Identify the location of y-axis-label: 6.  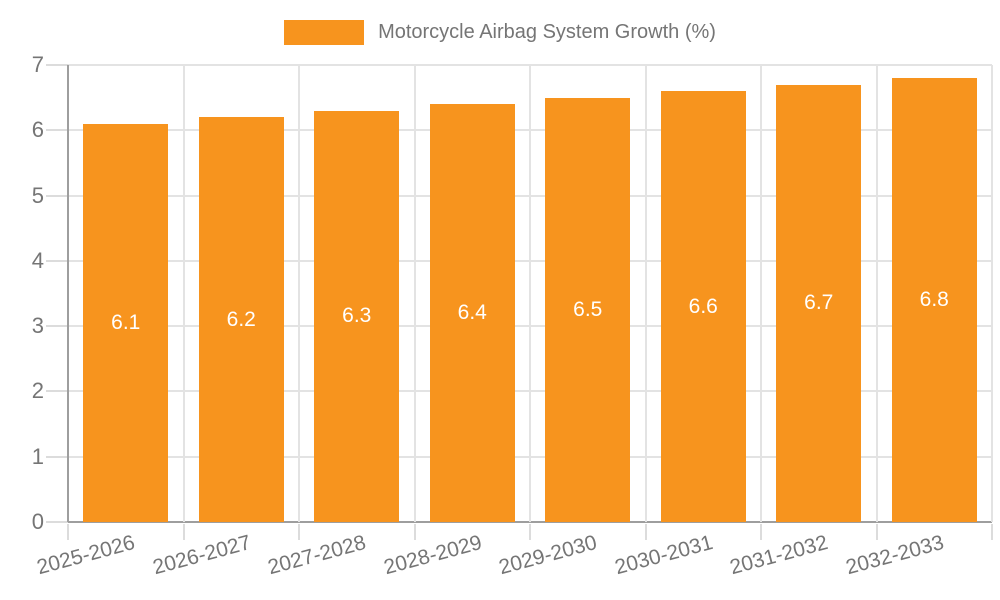
(37, 130).